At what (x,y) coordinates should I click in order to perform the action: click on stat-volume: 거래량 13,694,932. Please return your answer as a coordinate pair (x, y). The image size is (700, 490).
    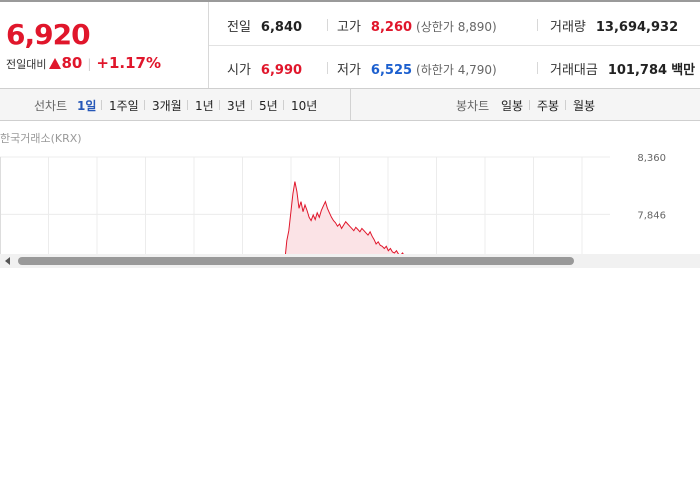
    Looking at the image, I should click on (614, 25).